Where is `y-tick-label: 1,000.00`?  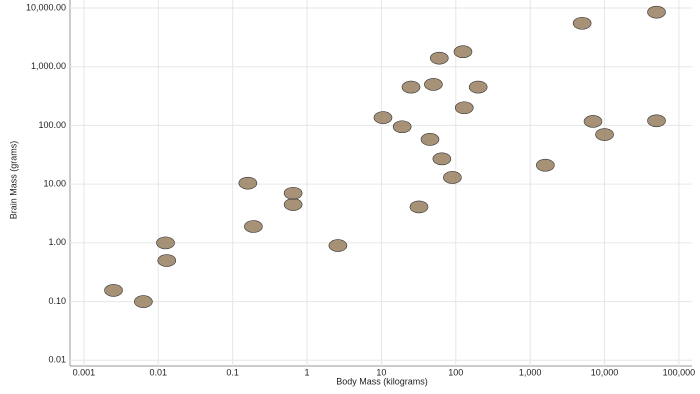
y-tick-label: 1,000.00 is located at coordinates (48, 66).